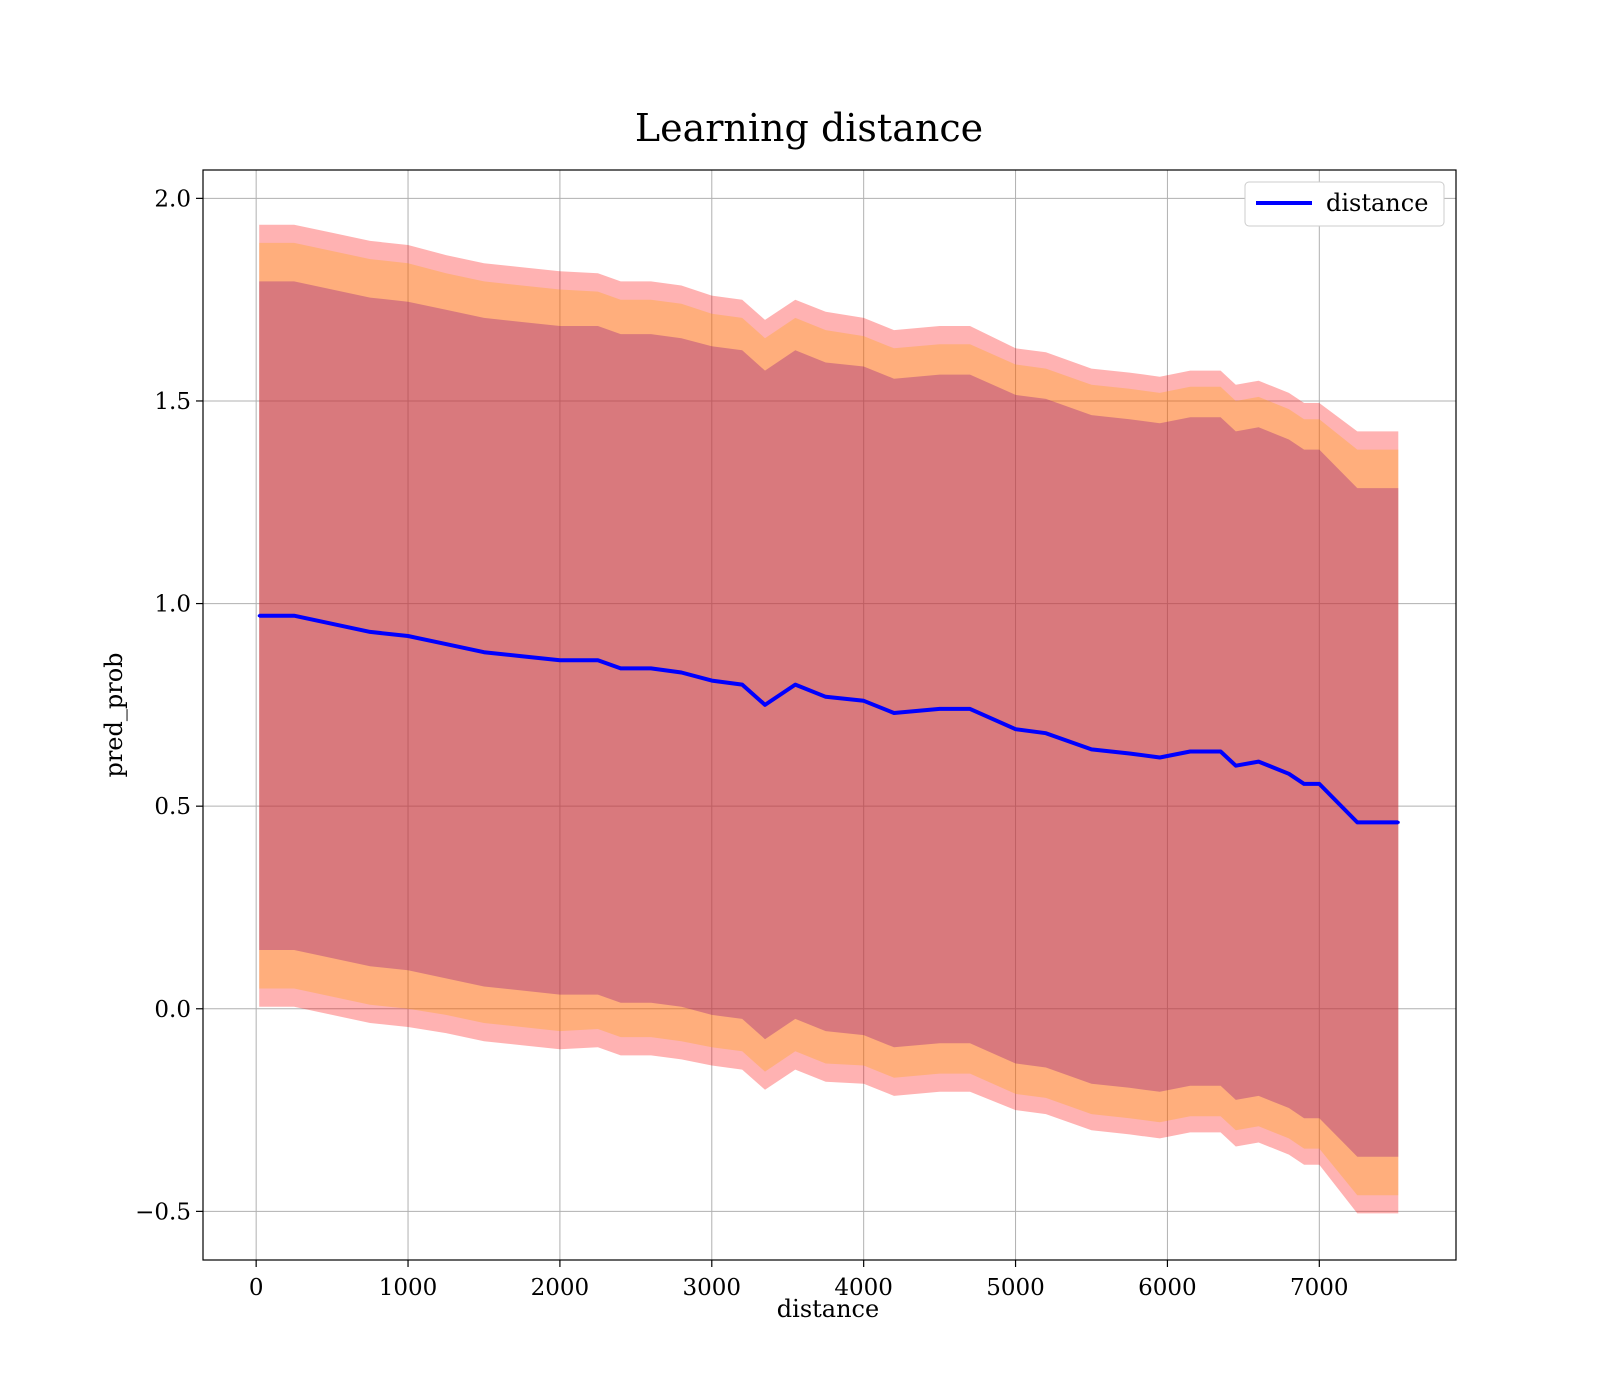 The height and width of the screenshot is (1400, 1600). What do you see at coordinates (169, 705) in the screenshot?
I see `y-axis-ticks: −0.5 0.0 0.5 1.0 1.5 2.0` at bounding box center [169, 705].